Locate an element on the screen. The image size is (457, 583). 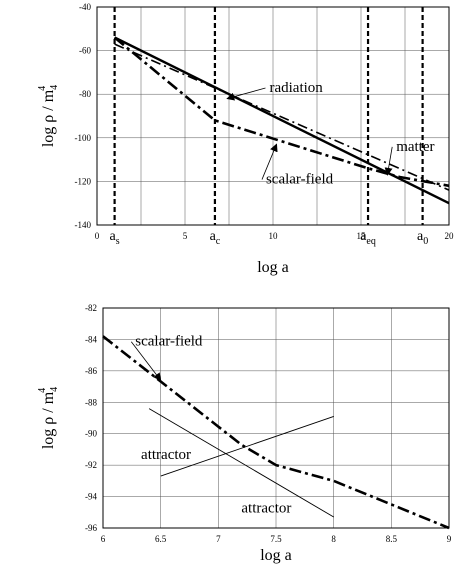
y-tick-label: -140 is located at coordinates (83, 225).